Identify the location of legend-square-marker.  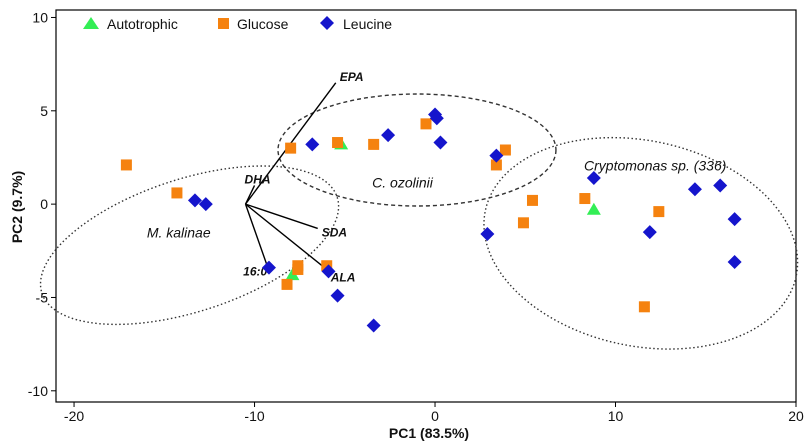
(223, 23).